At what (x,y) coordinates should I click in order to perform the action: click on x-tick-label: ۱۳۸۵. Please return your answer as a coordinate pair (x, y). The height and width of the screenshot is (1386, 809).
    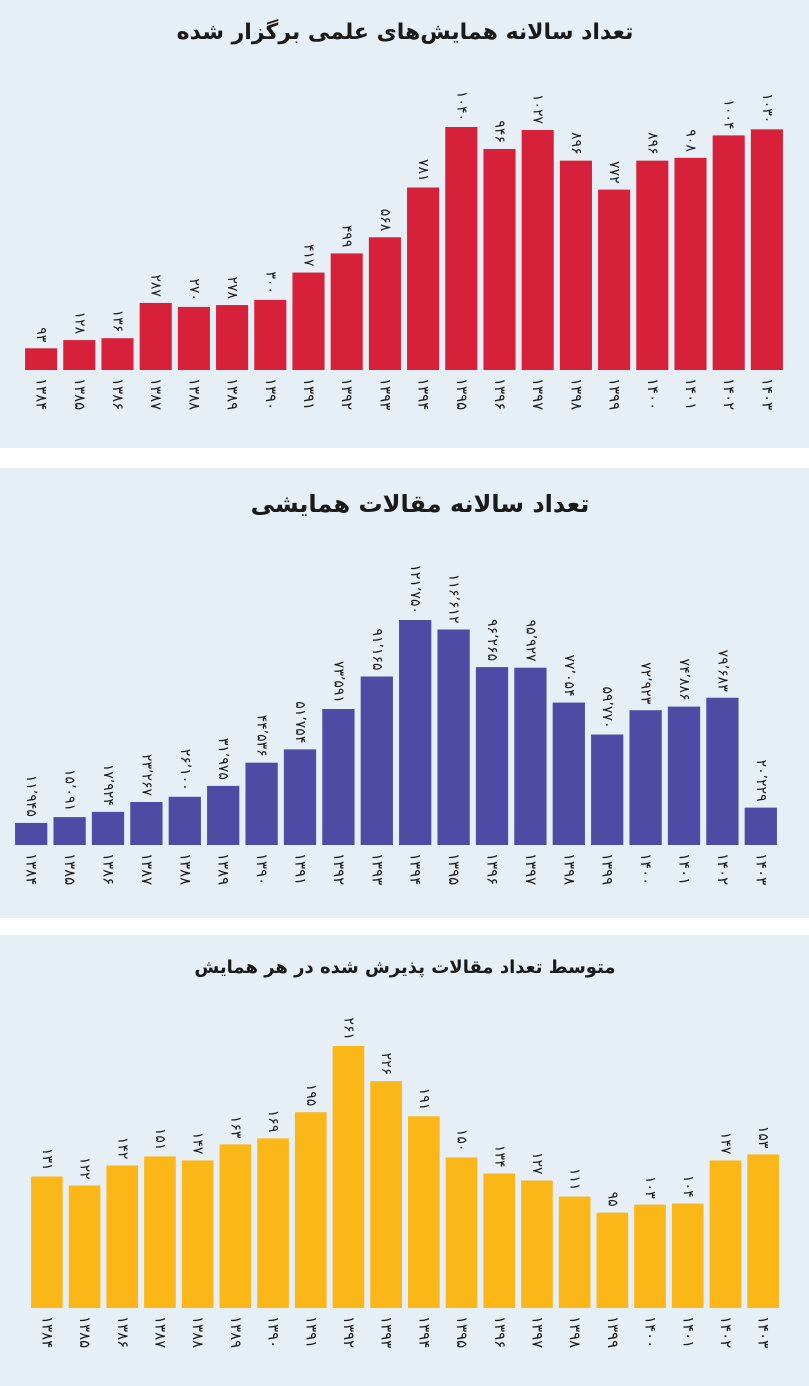
    Looking at the image, I should click on (85, 1332).